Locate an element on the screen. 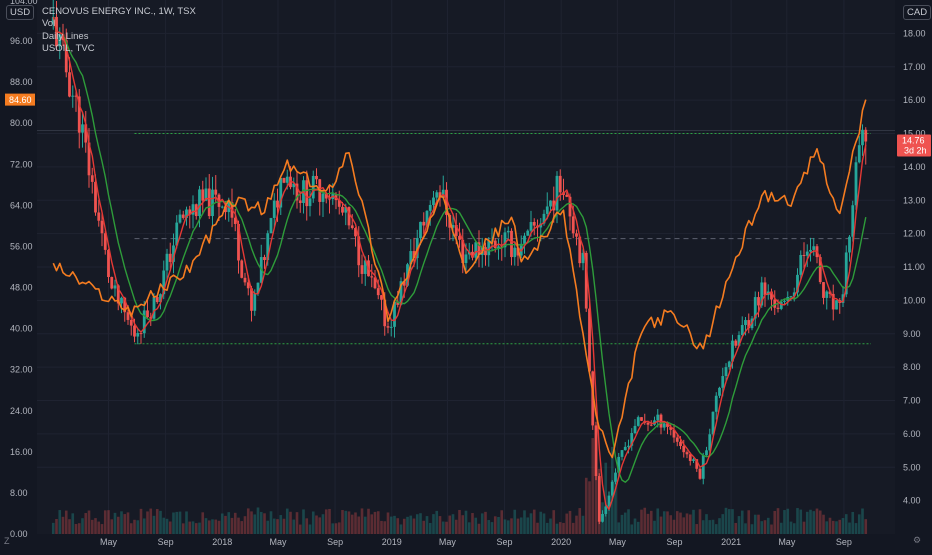 The width and height of the screenshot is (932, 555). volume-indicator-label: Vol is located at coordinates (49, 24).